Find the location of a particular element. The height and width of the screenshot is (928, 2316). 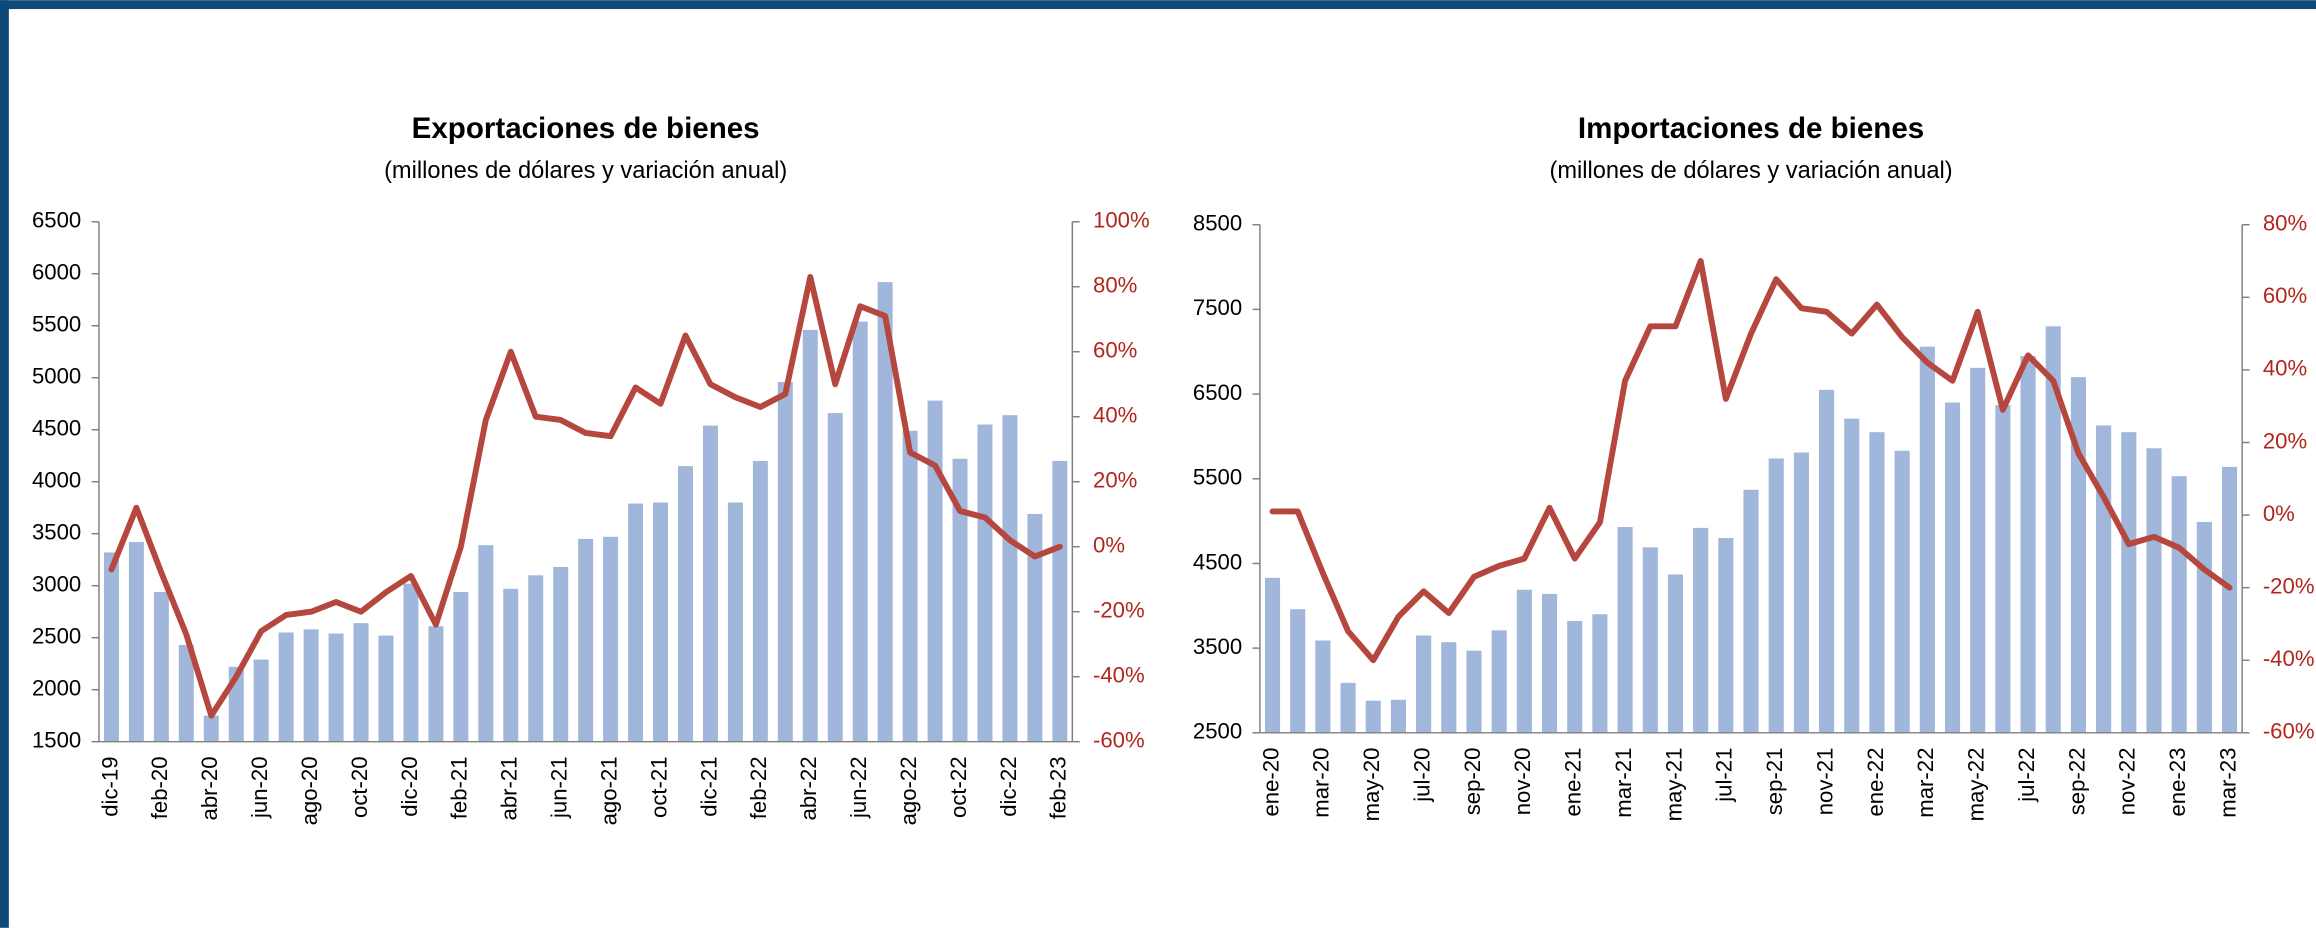

x-tick-label: dic-21 is located at coordinates (708, 786).